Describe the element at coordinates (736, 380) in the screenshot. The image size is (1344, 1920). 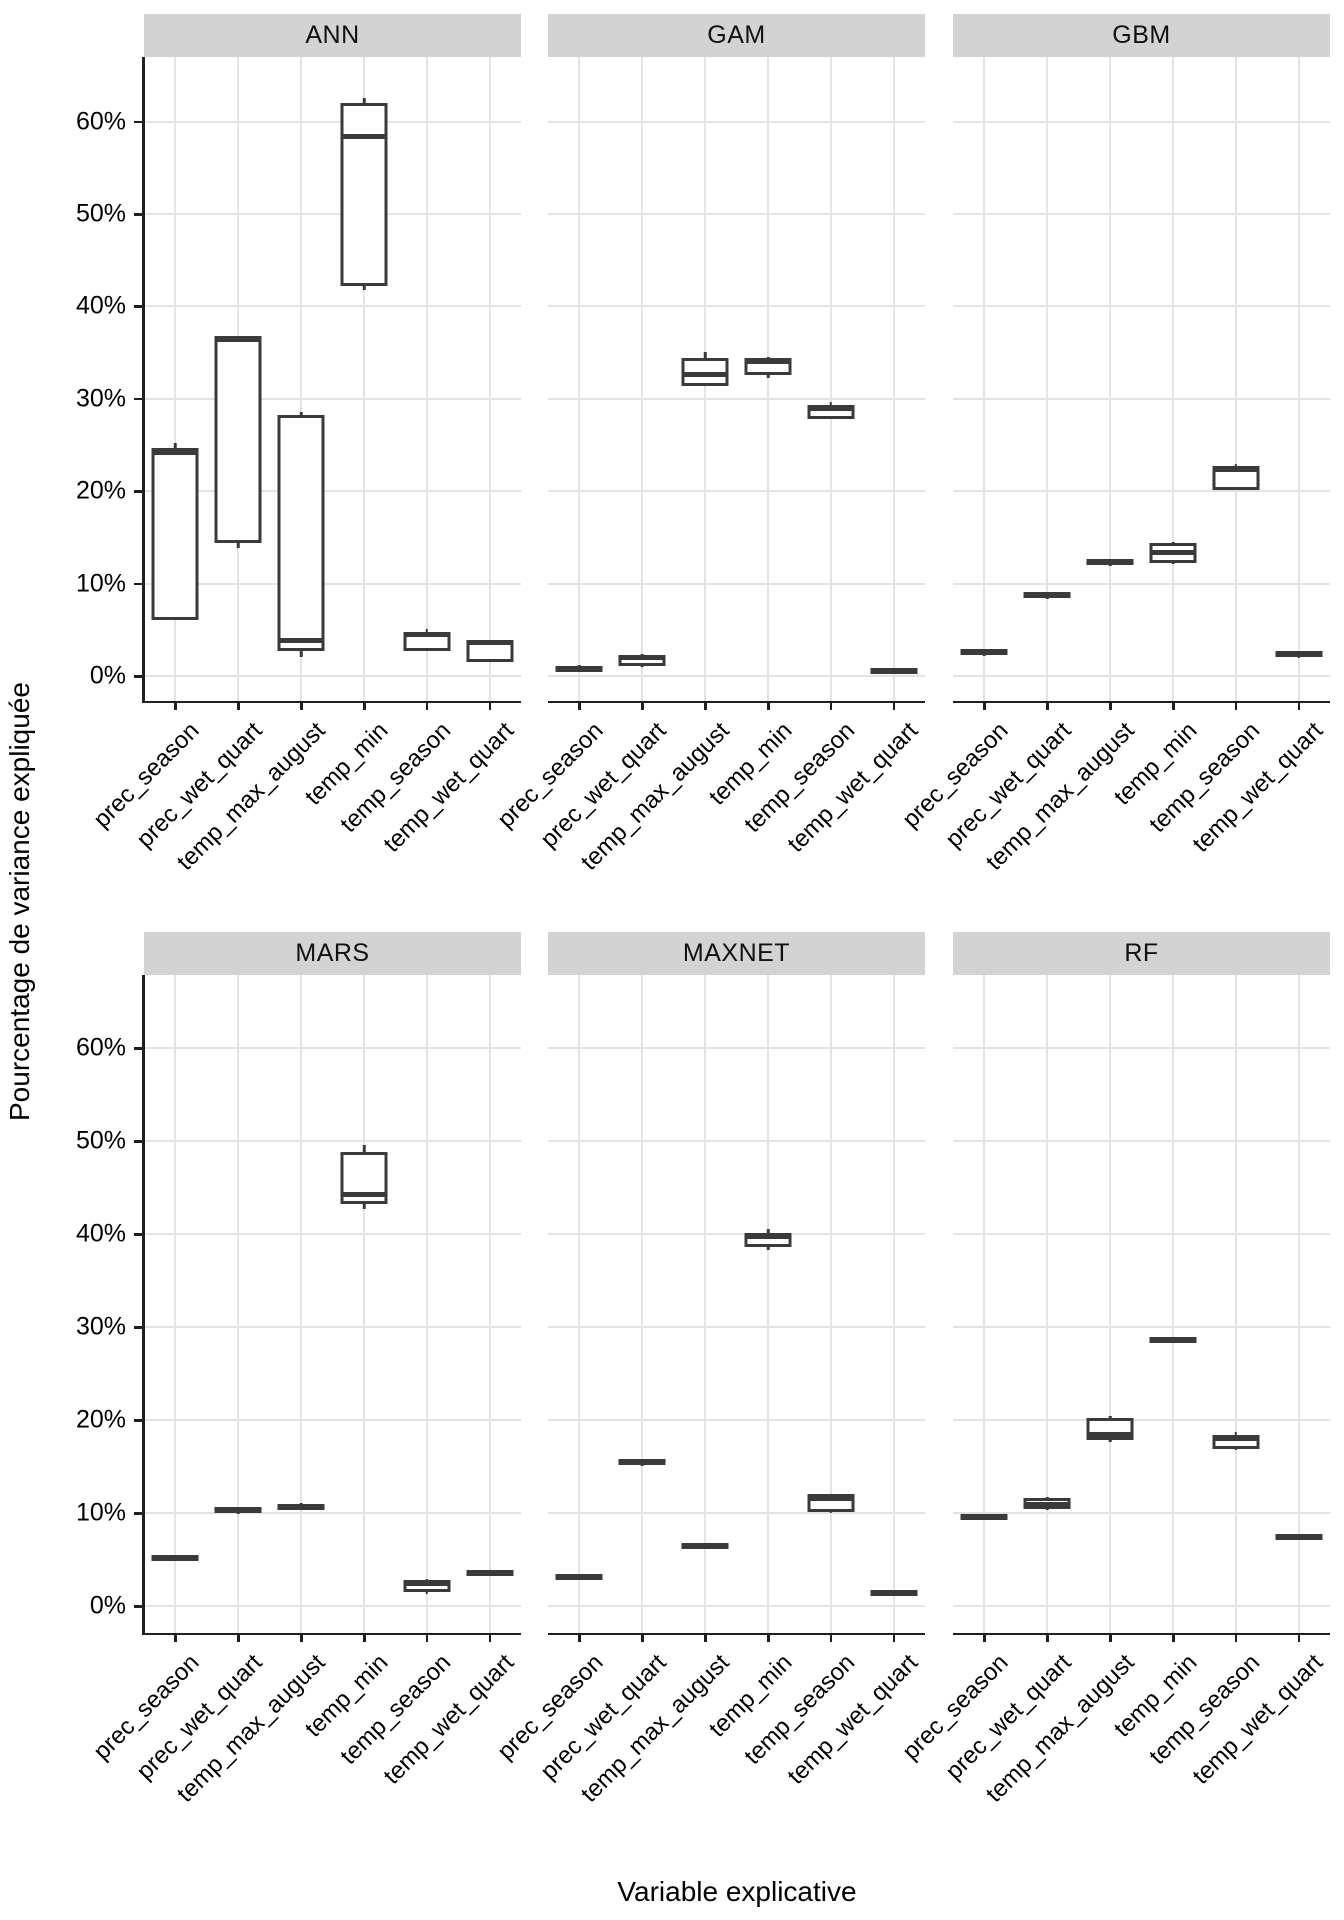
I see `panel-gam` at that location.